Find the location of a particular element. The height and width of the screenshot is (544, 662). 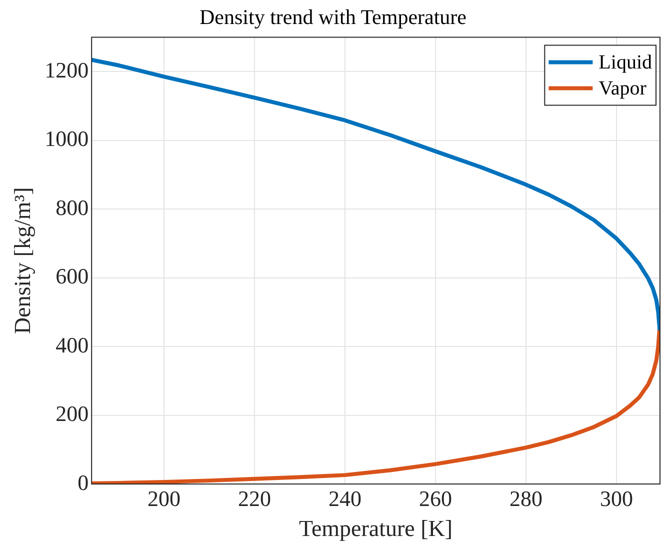

y-tick-label: 1000 is located at coordinates (66, 139).